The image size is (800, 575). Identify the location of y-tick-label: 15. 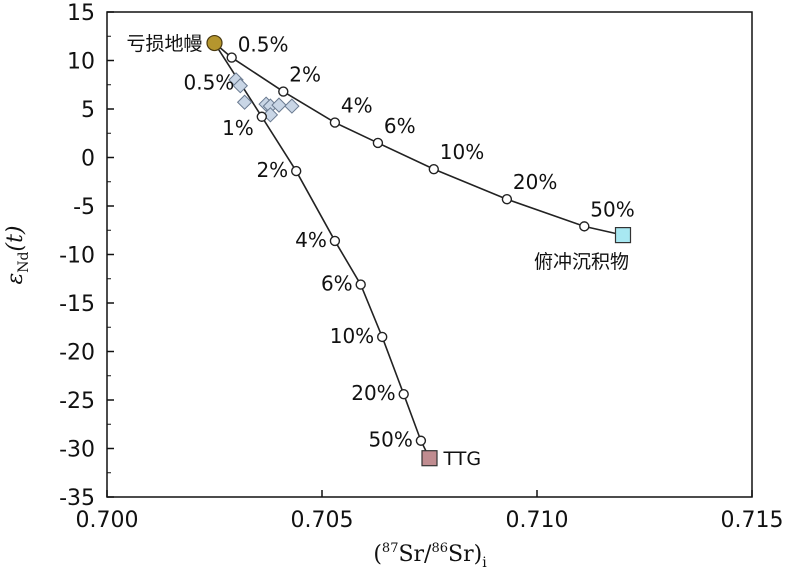
(81, 13).